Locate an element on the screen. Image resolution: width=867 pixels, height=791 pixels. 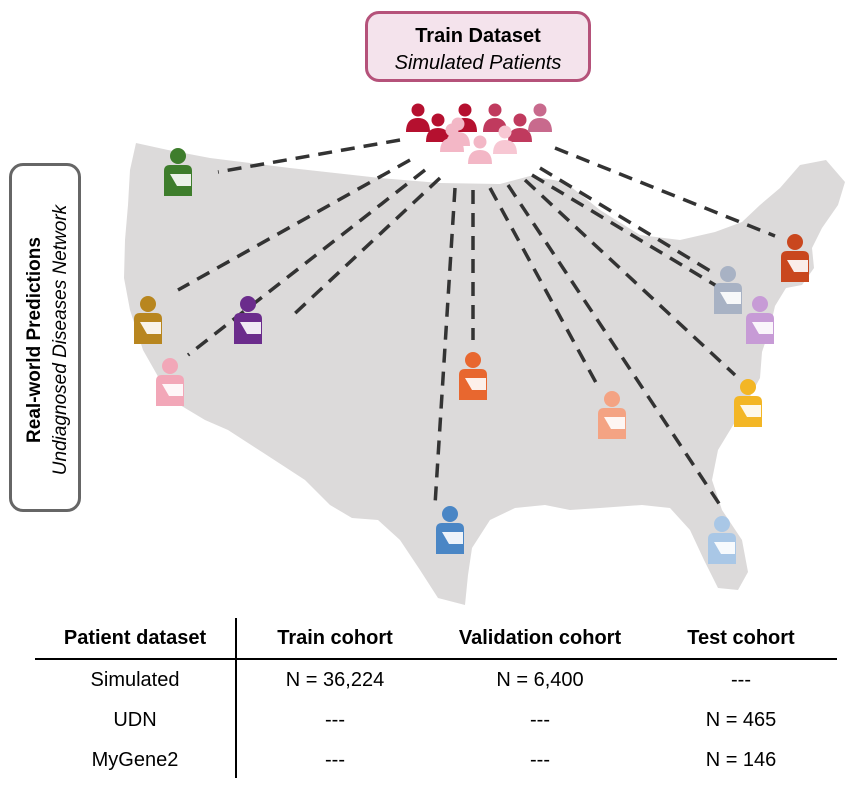
connector-carolina is located at coordinates (630, 277).